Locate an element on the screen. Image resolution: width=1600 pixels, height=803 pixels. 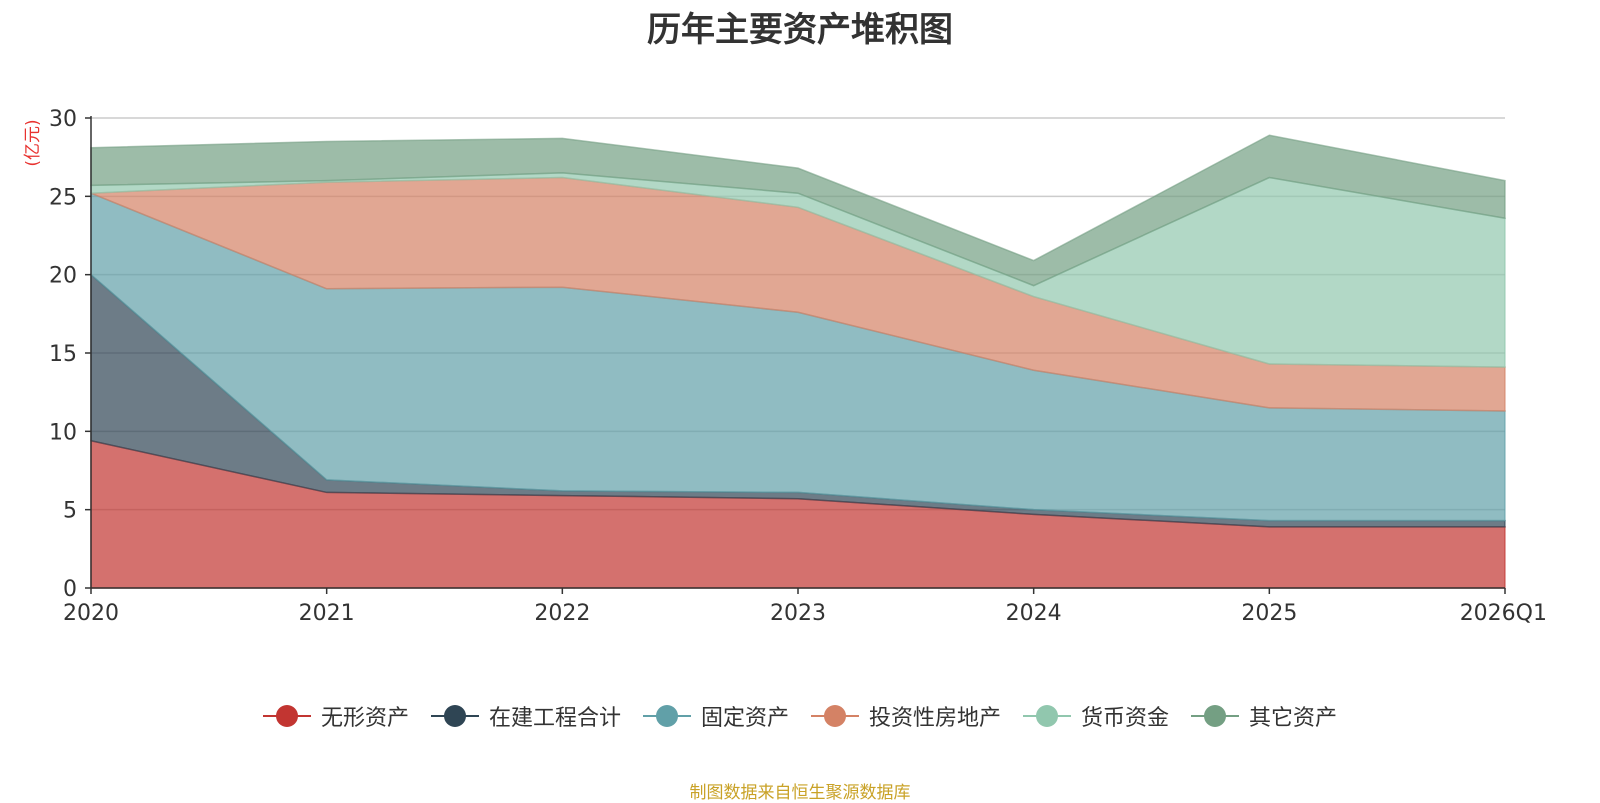
y-tick-label: 15 is located at coordinates (63, 354).